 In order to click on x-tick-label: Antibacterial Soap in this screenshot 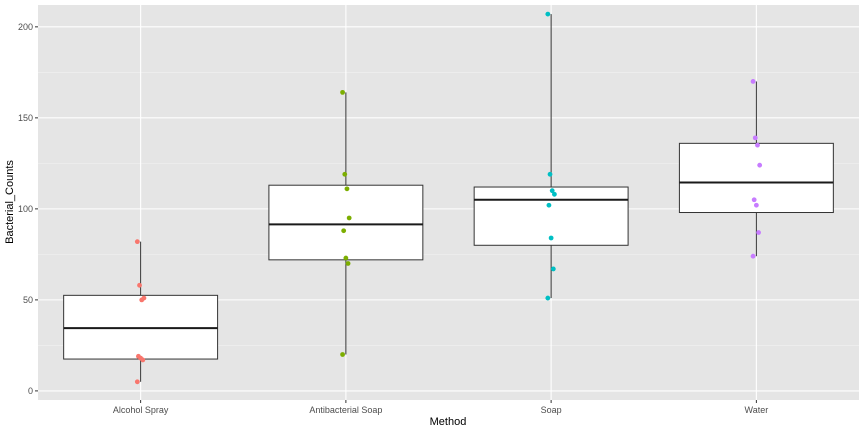, I will do `click(345, 410)`.